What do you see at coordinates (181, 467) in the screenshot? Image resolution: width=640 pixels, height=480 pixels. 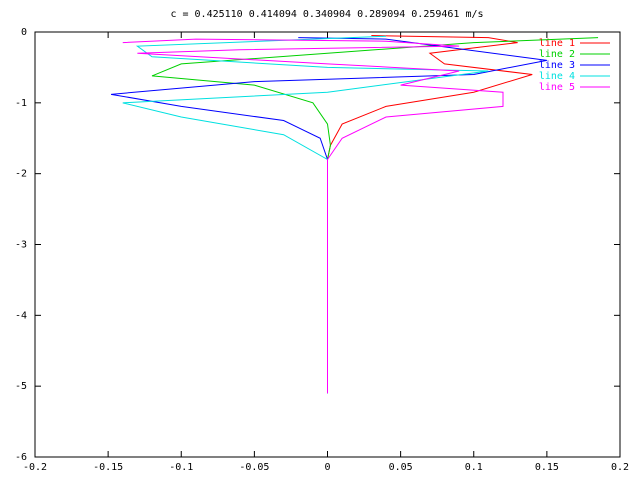 I see `x-tick-label: -0.1` at bounding box center [181, 467].